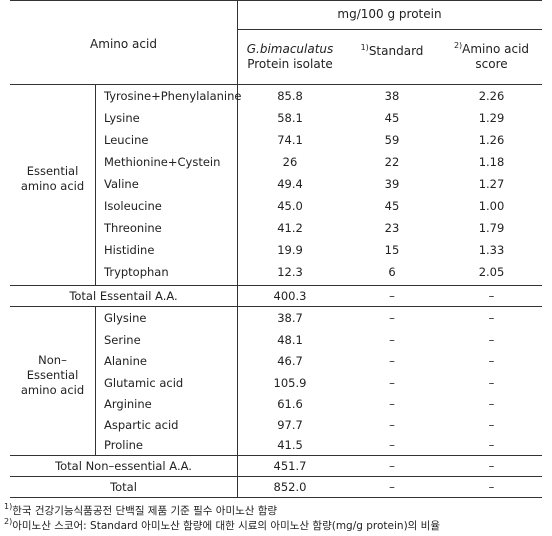 This screenshot has width=552, height=536. I want to click on isolate-value: 41.2, so click(290, 228).